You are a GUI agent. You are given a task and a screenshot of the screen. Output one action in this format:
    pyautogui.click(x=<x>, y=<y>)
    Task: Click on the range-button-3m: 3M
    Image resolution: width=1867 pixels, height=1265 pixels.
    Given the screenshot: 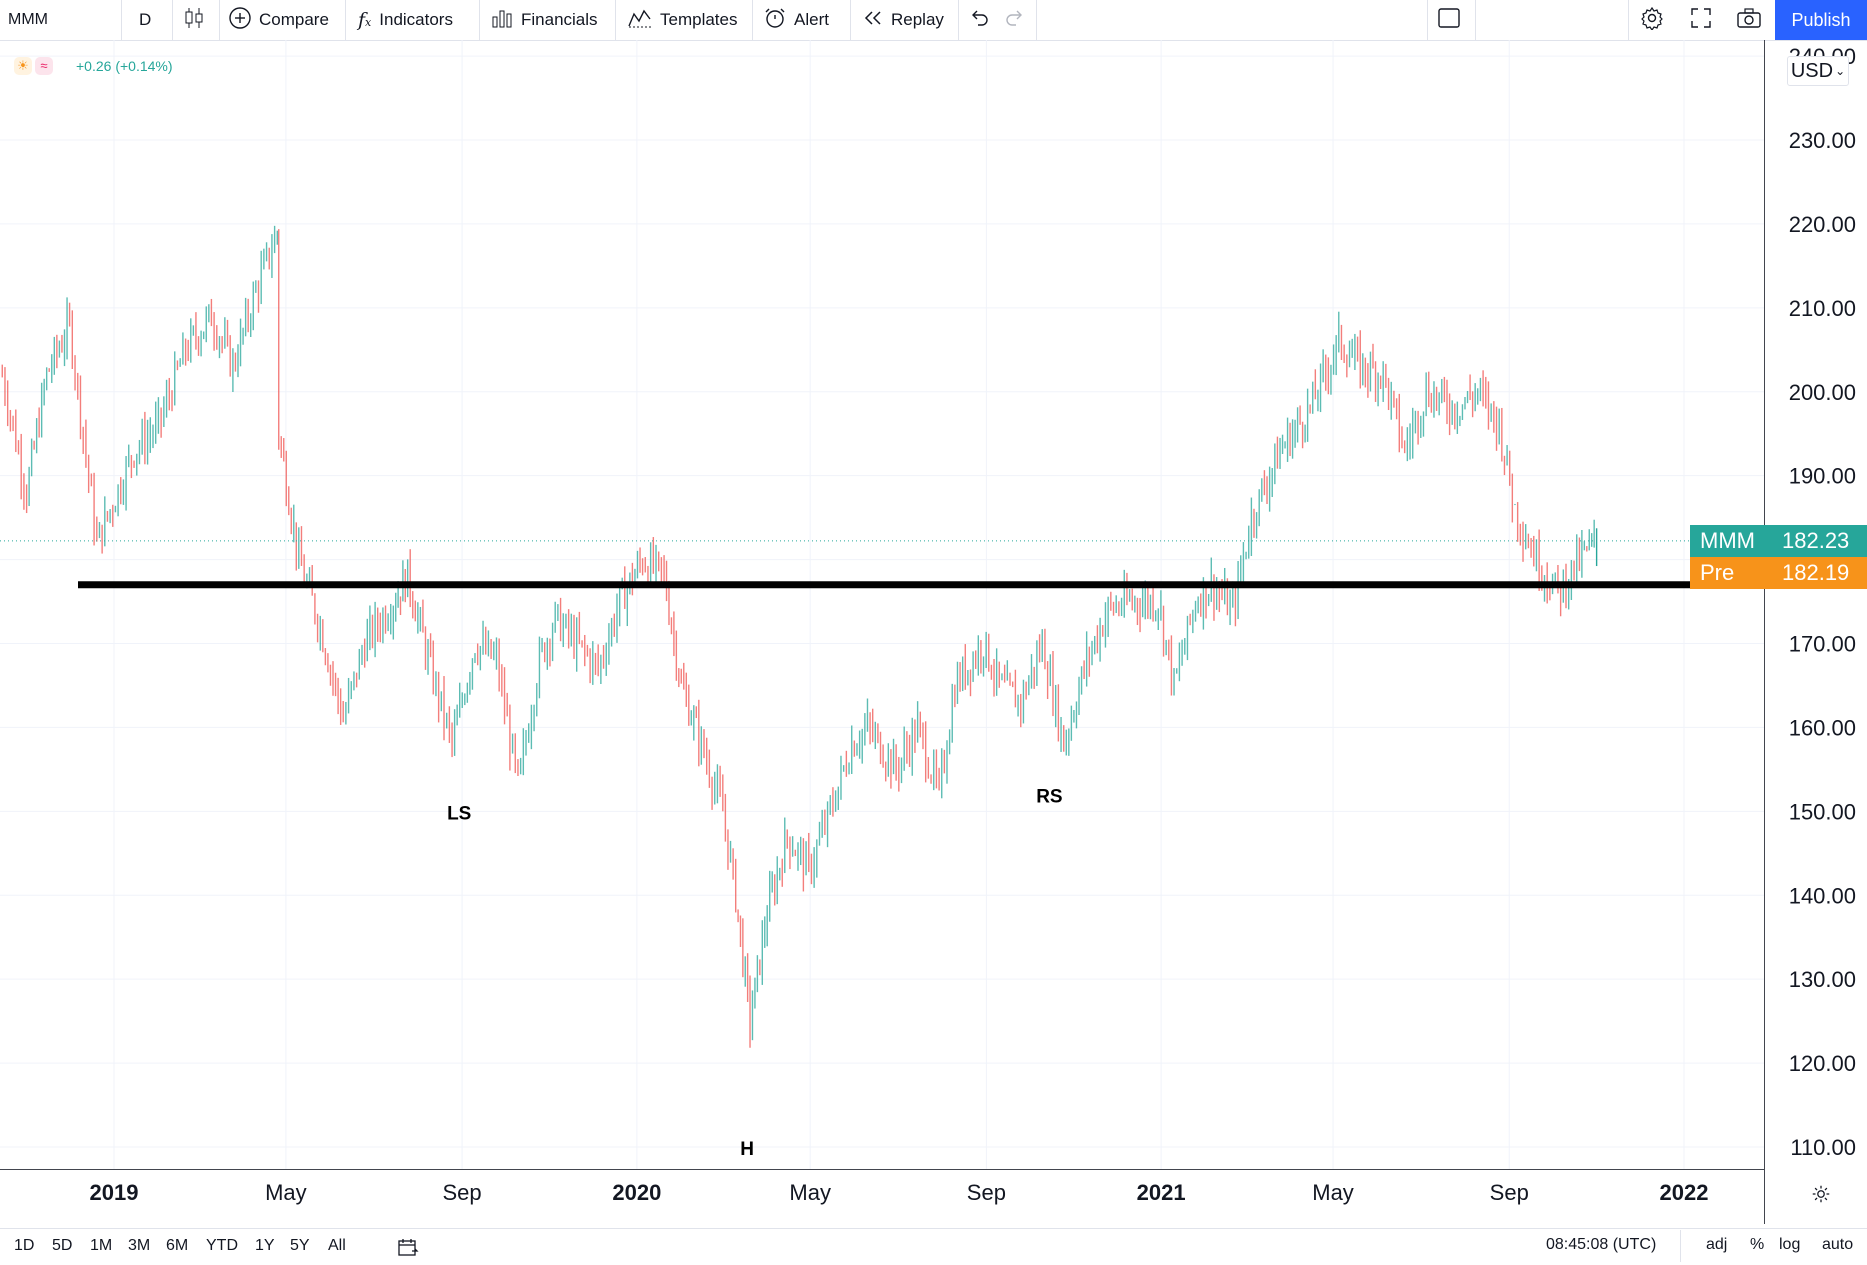 What is the action you would take?
    pyautogui.click(x=139, y=1245)
    